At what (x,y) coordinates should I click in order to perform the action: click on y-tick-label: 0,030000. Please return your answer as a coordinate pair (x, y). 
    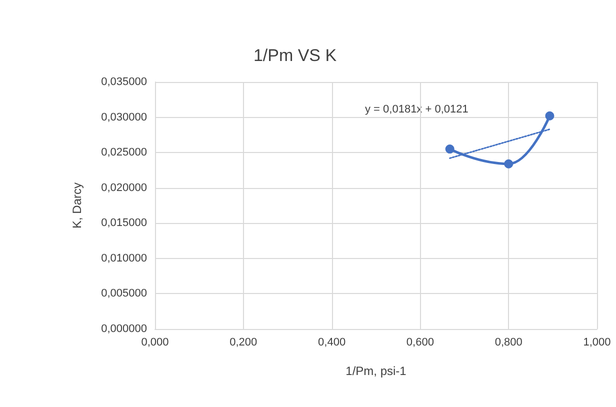
    Looking at the image, I should click on (124, 117).